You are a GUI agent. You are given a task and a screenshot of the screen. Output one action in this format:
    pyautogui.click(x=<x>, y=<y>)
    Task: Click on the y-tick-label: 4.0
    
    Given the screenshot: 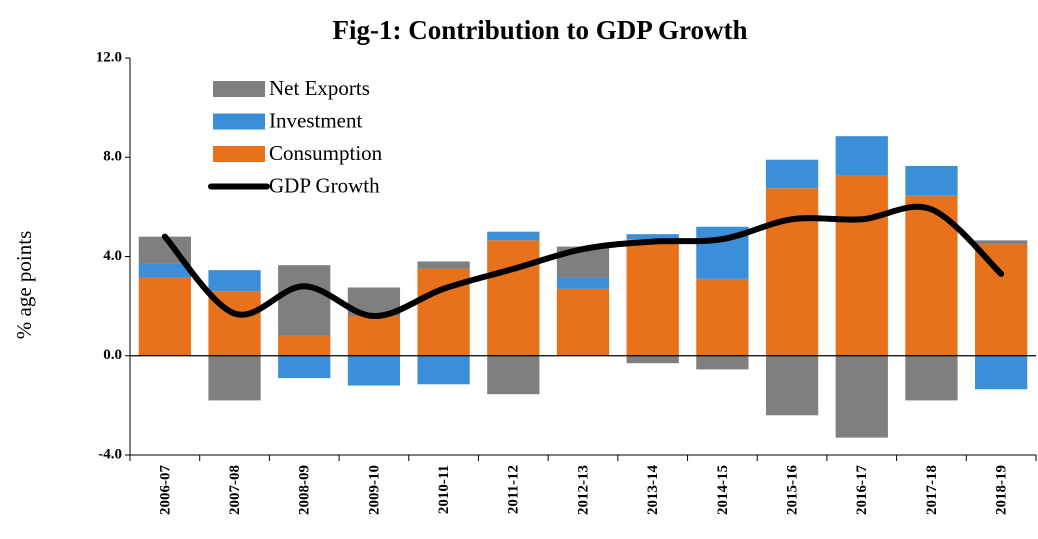 What is the action you would take?
    pyautogui.click(x=112, y=256)
    